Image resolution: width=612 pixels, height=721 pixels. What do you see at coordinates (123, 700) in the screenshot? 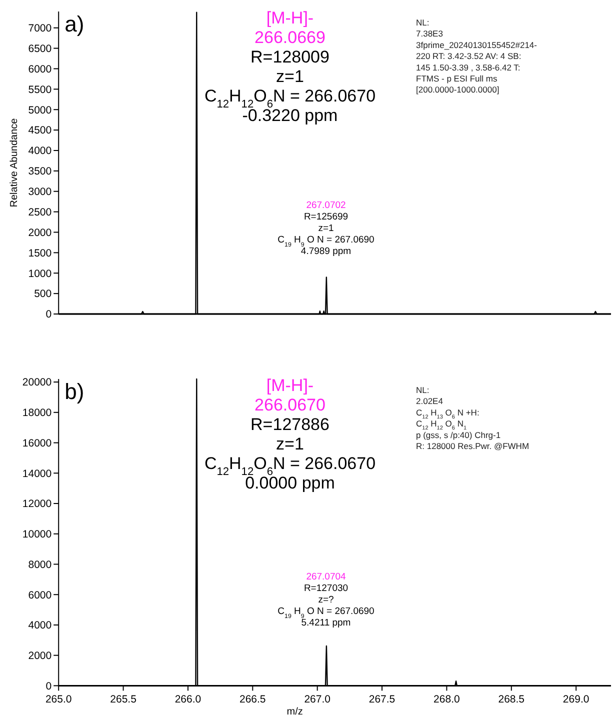
I see `x-tick-label: 265.5` at bounding box center [123, 700].